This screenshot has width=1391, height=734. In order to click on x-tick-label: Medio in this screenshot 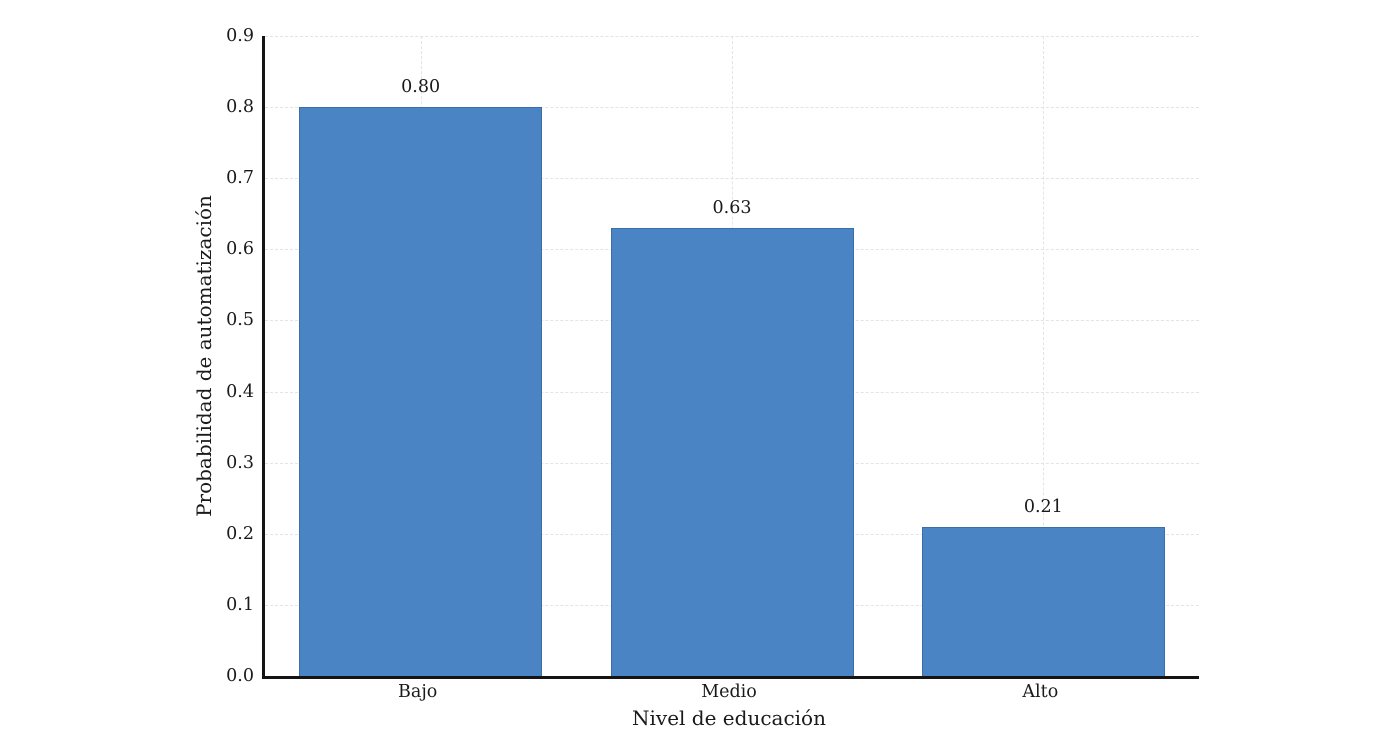, I will do `click(729, 692)`.